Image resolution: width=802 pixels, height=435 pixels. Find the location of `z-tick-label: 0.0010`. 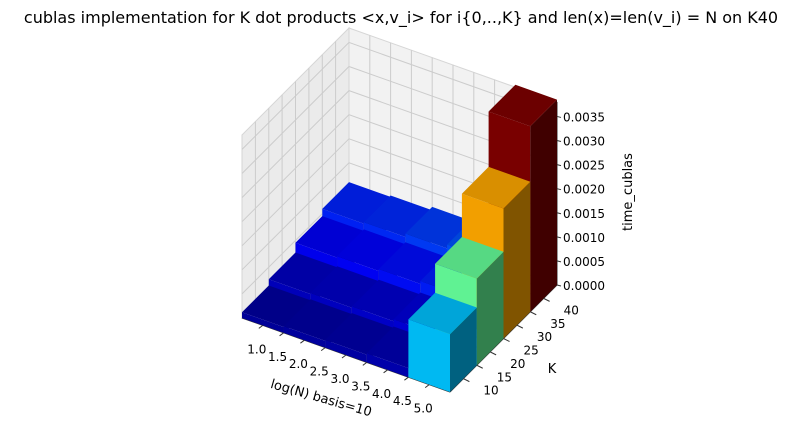

z-tick-label: 0.0010 is located at coordinates (584, 238).